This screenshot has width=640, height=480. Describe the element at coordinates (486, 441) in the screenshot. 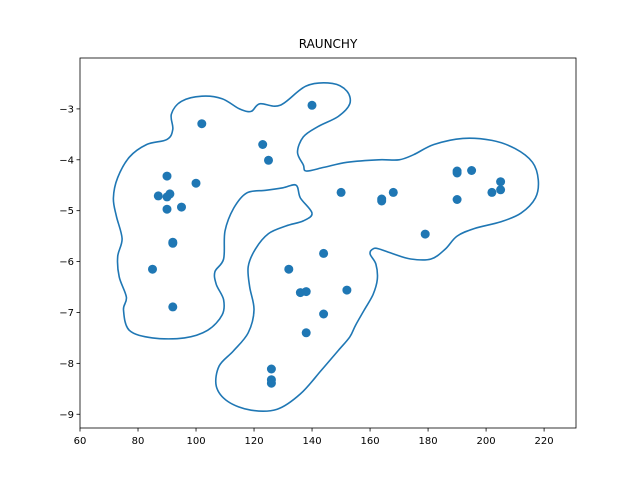

I see `x-tick-label: 200` at that location.